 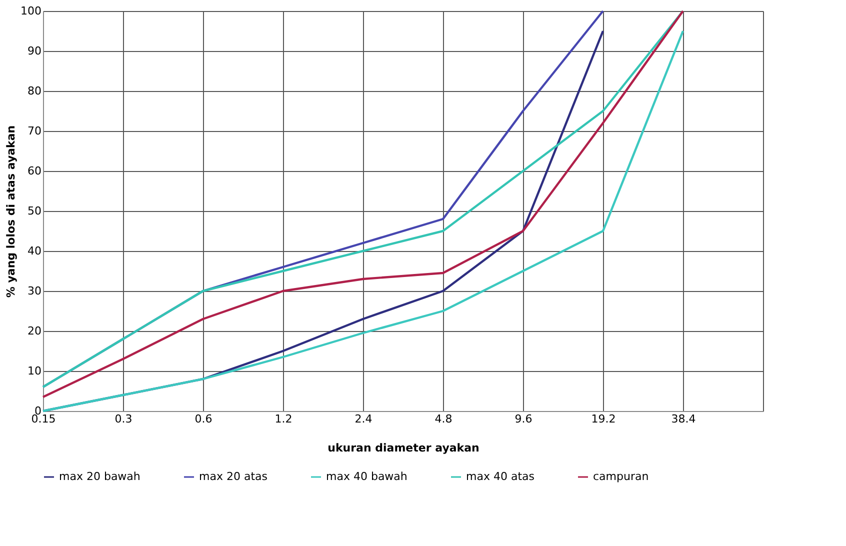 What do you see at coordinates (123, 419) in the screenshot?
I see `x-tick-label: 0.3` at bounding box center [123, 419].